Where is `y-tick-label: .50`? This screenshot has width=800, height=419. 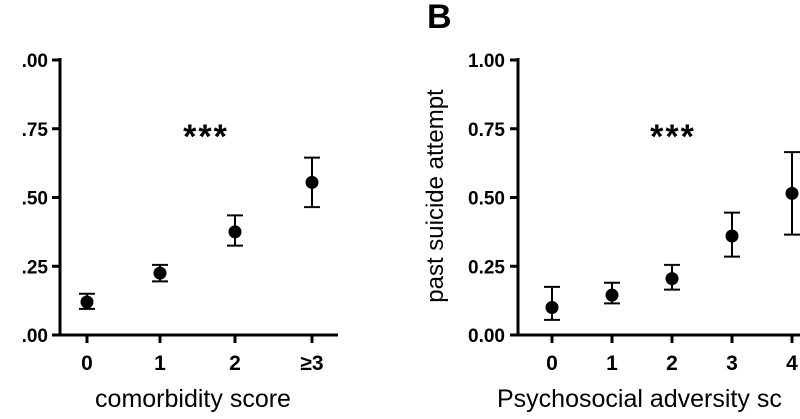
y-tick-label: .50 is located at coordinates (35, 199).